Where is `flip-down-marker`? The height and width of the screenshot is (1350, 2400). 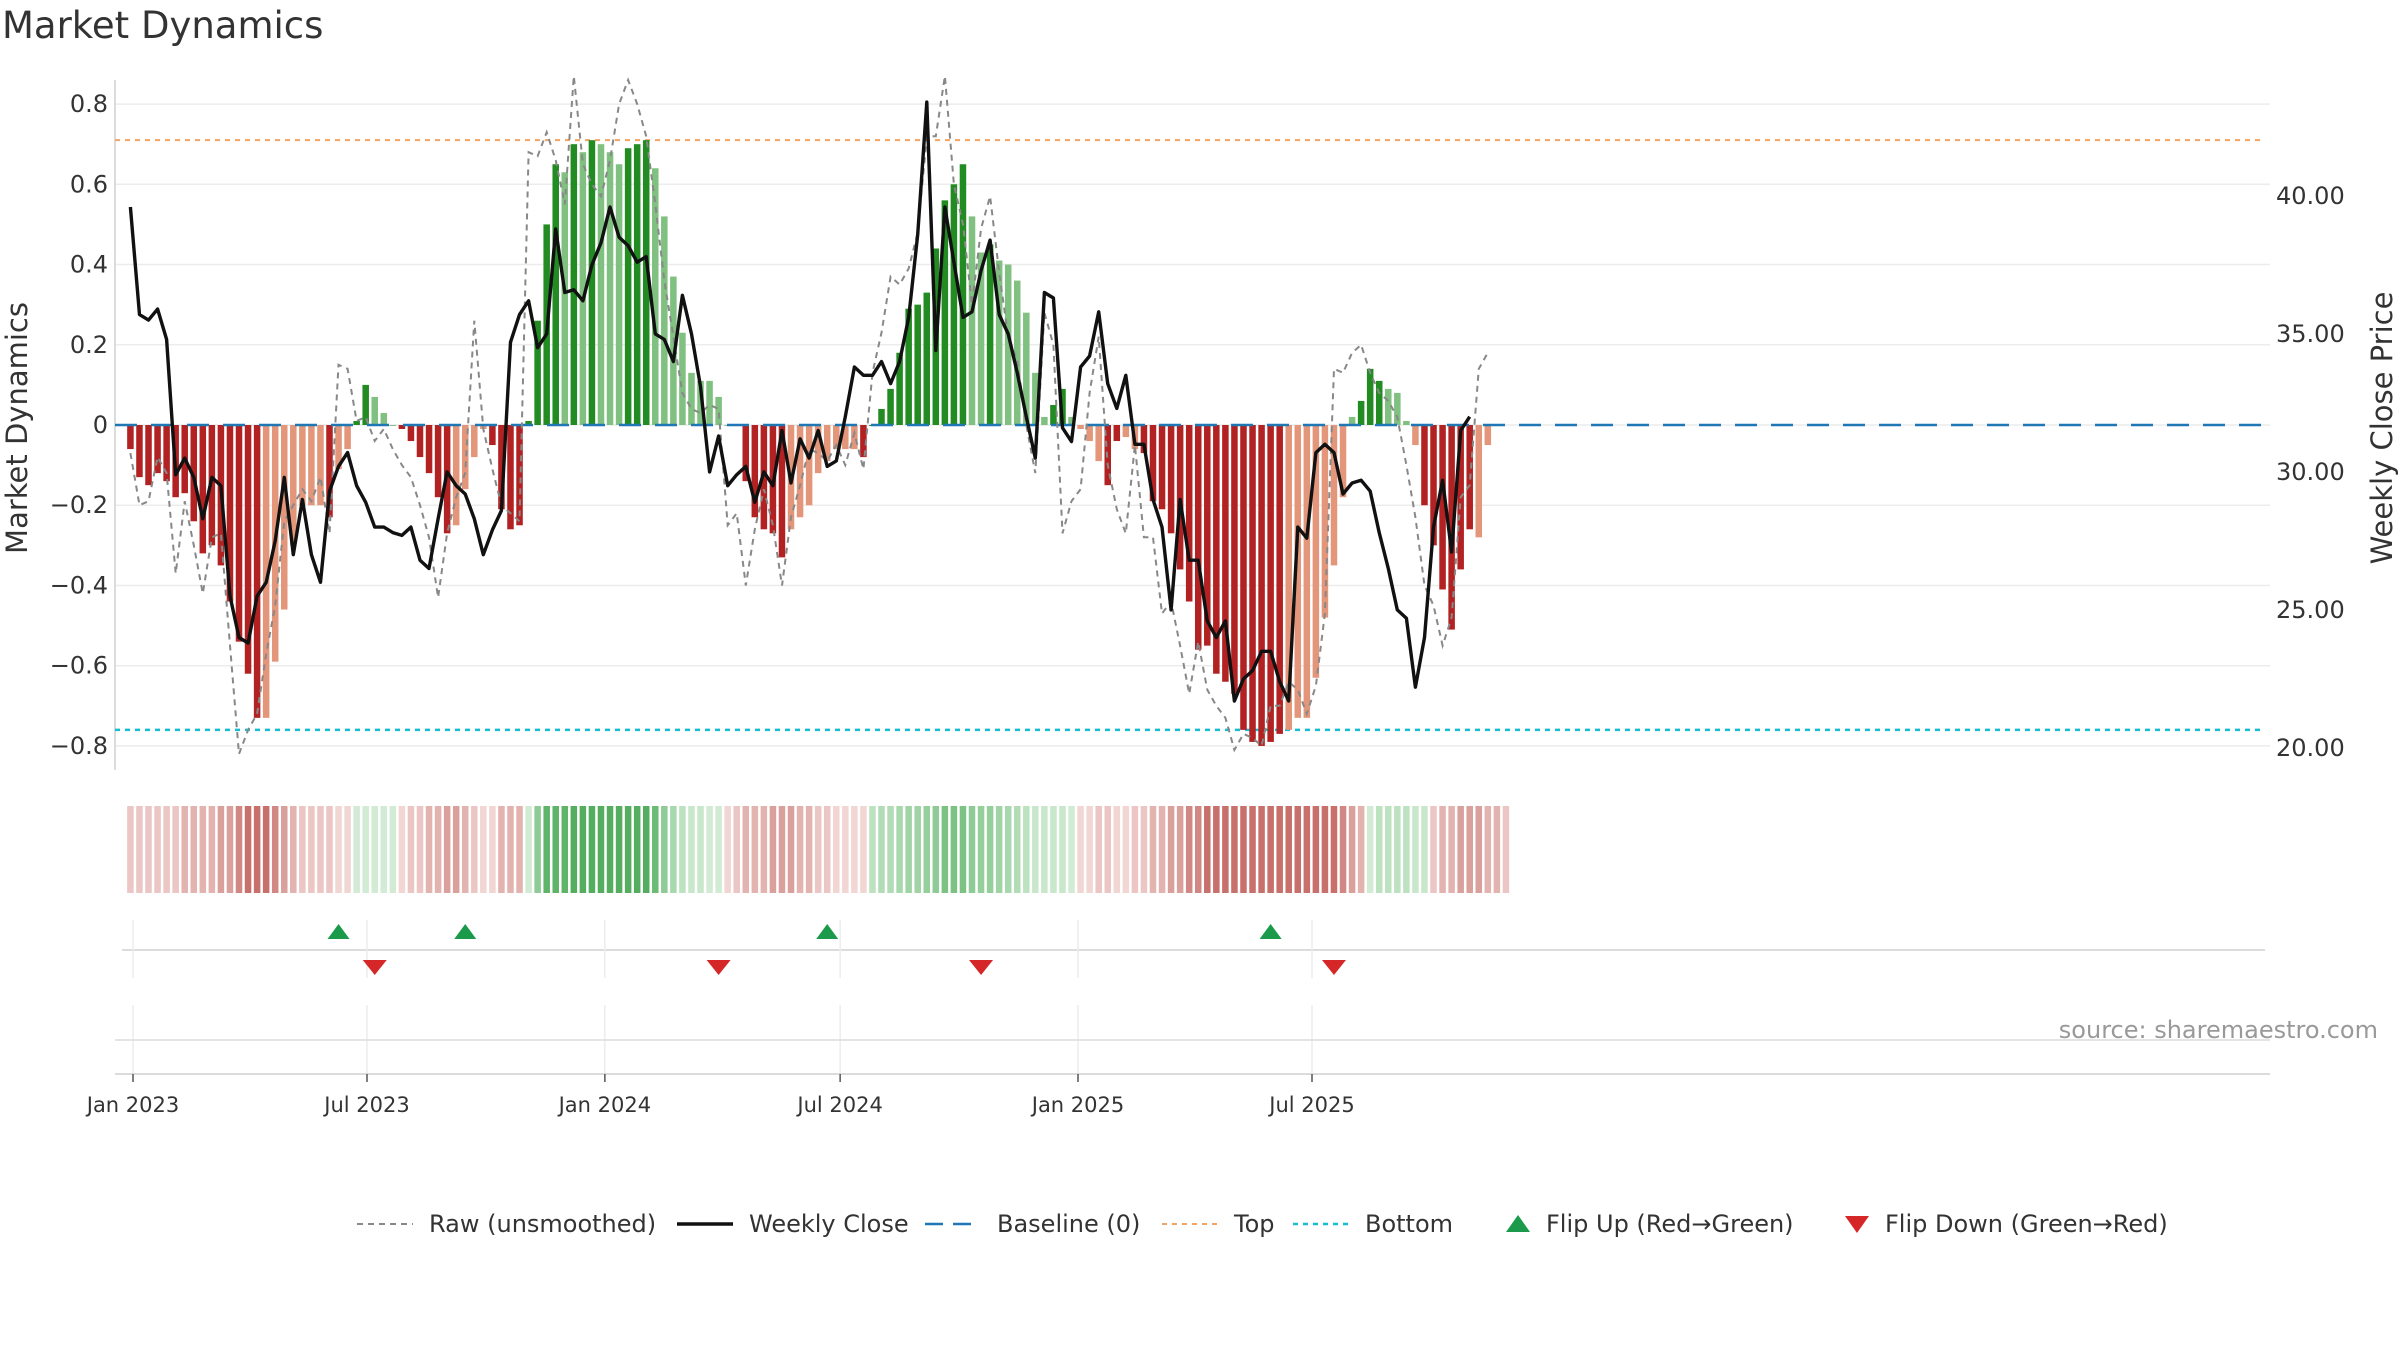 flip-down-marker is located at coordinates (1333, 967).